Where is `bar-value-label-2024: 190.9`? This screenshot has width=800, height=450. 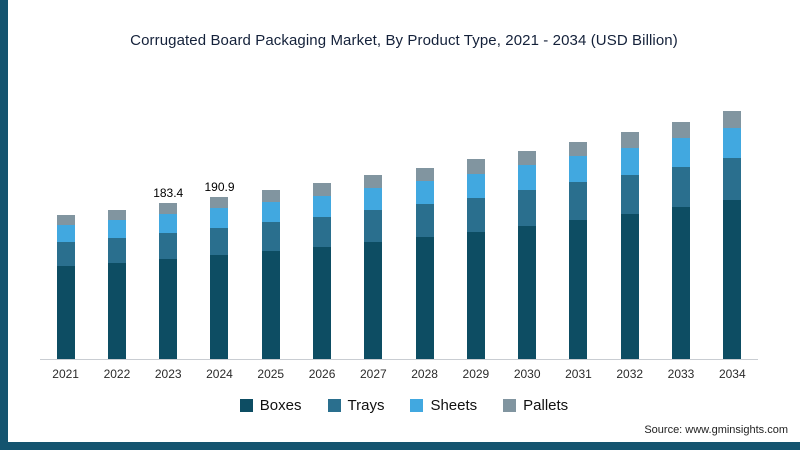
bar-value-label-2024: 190.9 is located at coordinates (219, 186).